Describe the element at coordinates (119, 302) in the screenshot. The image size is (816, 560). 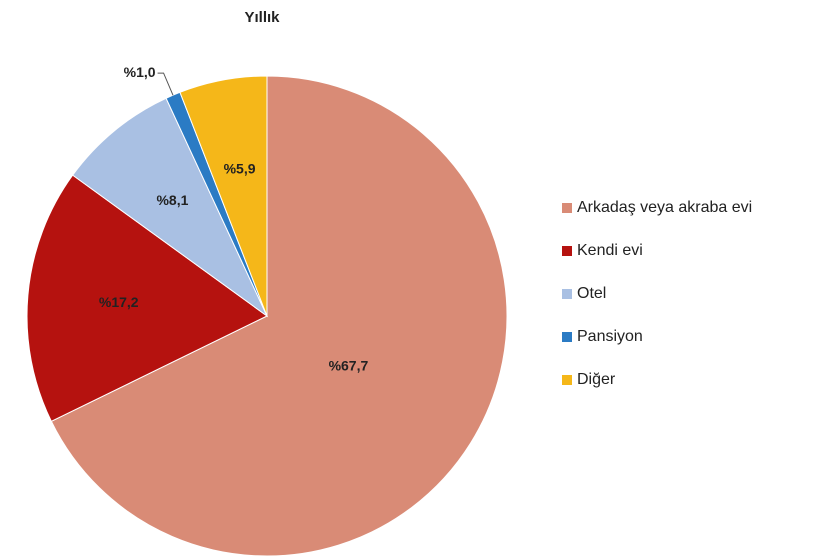
I see `data-label: %17,2` at that location.